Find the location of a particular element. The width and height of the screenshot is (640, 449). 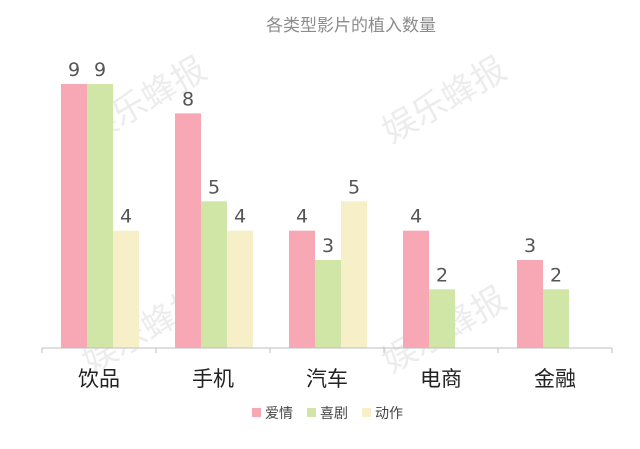

legend: 爱情 喜剧 动作 is located at coordinates (327, 414).